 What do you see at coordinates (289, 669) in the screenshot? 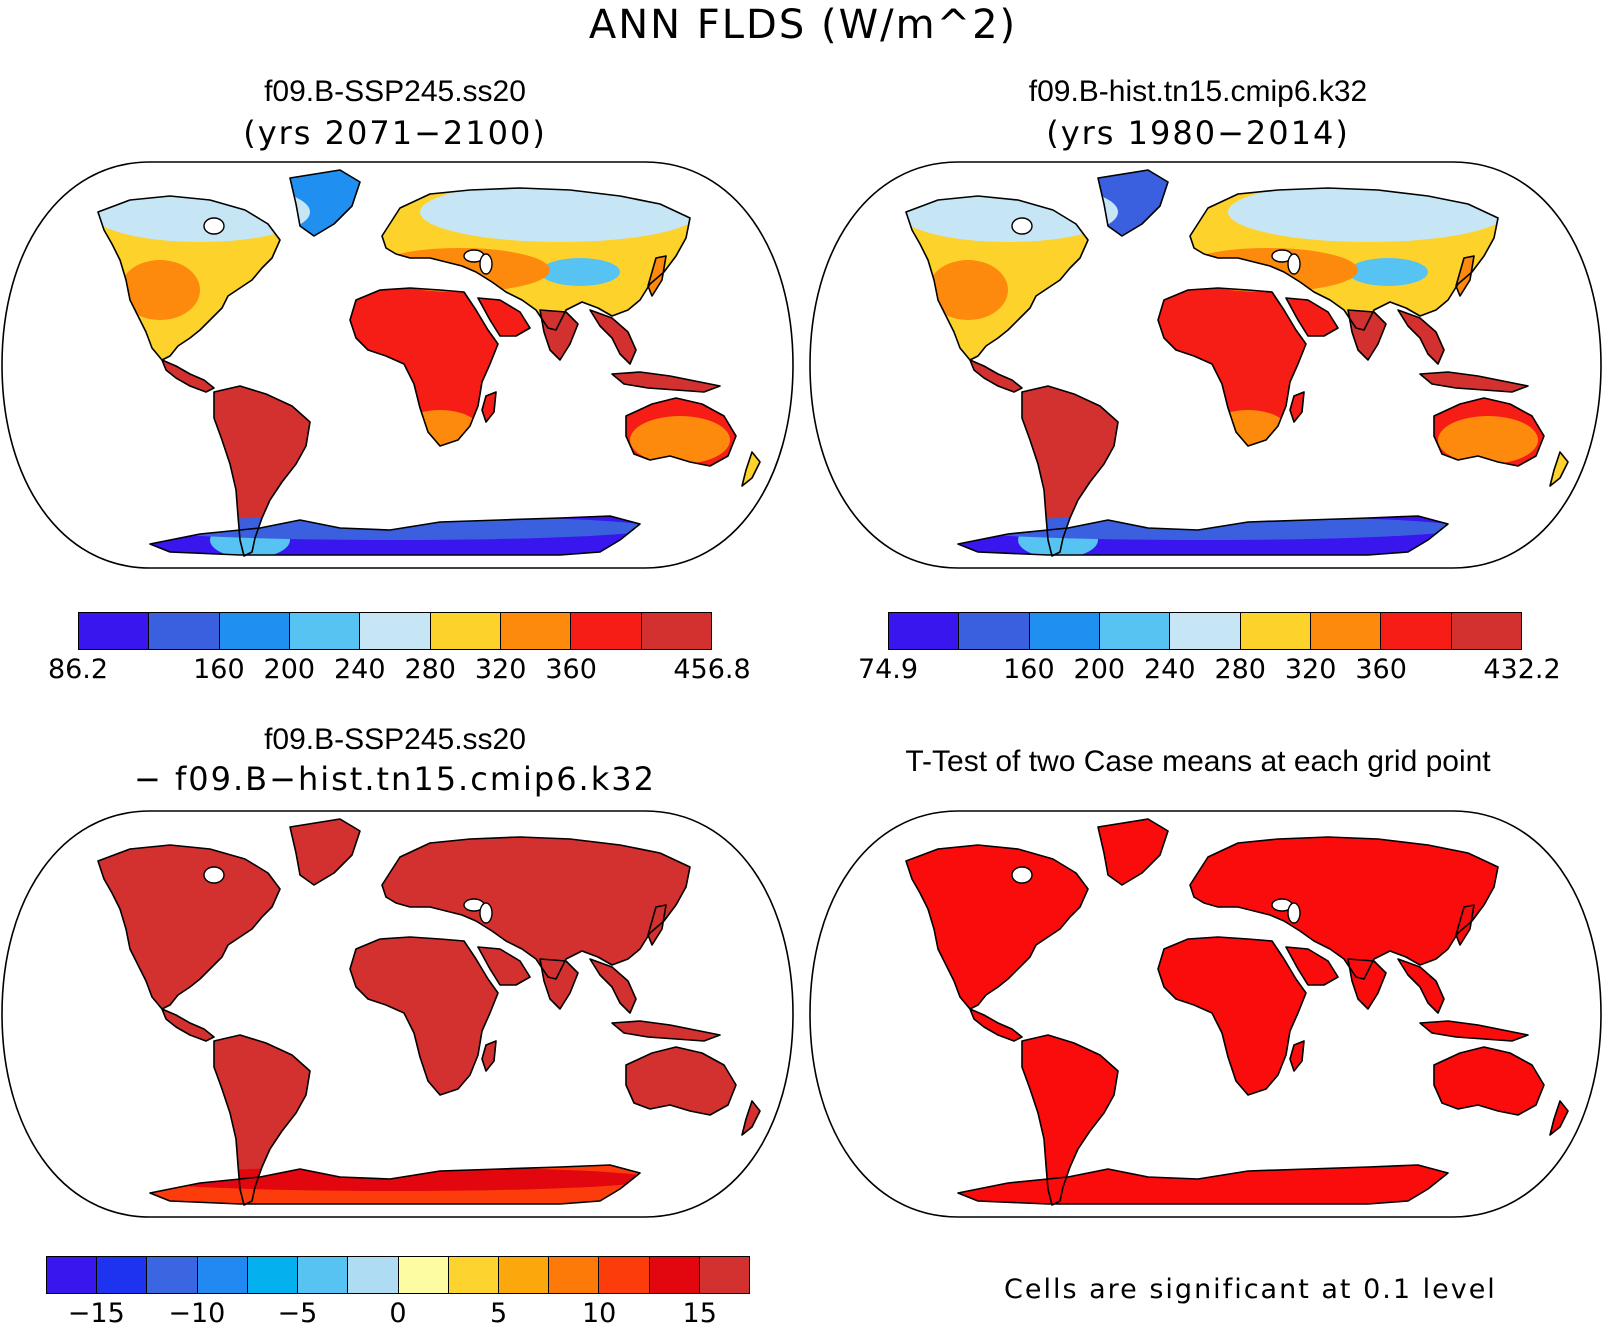
I see `colorbar-tick-label: 200` at bounding box center [289, 669].